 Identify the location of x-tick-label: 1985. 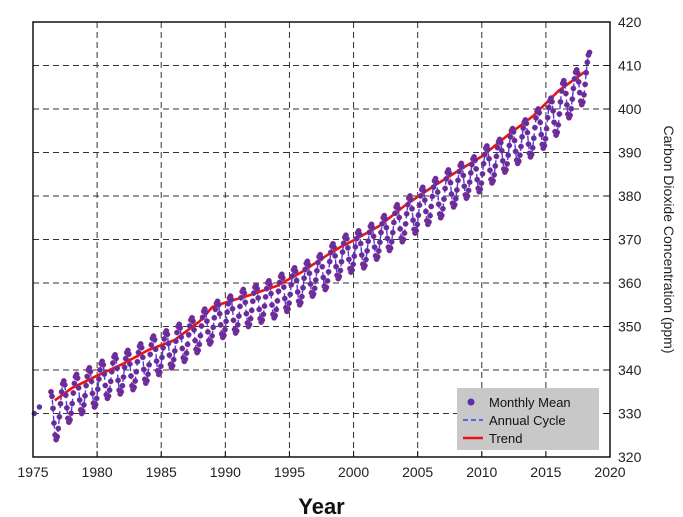
(161, 472).